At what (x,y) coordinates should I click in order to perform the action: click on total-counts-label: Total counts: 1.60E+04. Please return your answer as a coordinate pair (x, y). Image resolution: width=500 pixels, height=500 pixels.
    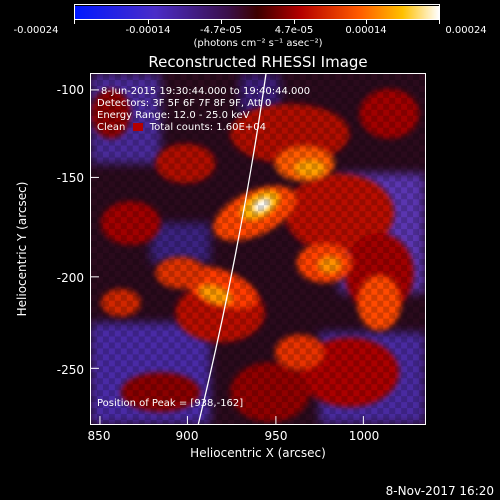
    Looking at the image, I should click on (207, 127).